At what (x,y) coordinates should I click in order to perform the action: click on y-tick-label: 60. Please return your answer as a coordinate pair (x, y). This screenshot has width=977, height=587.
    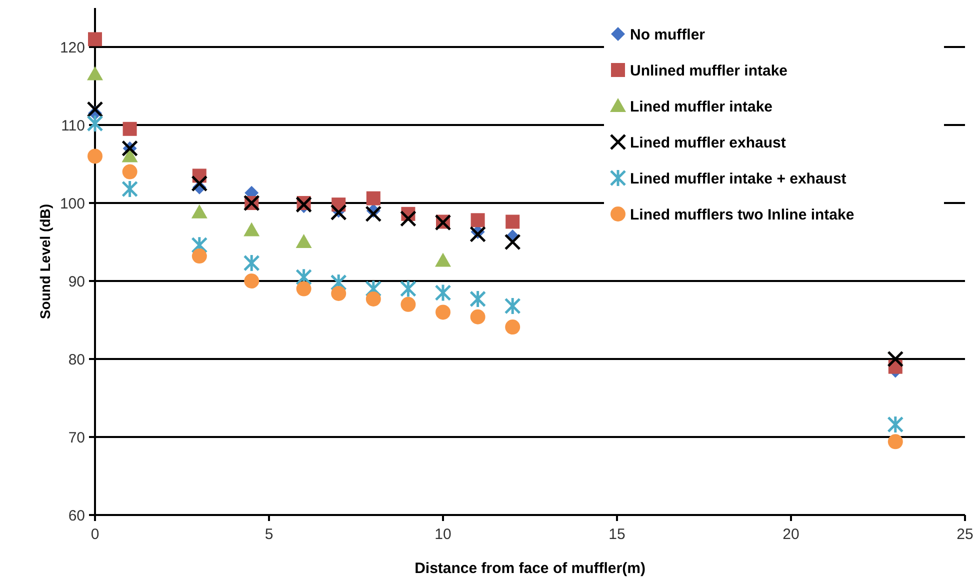
    Looking at the image, I should click on (76, 515).